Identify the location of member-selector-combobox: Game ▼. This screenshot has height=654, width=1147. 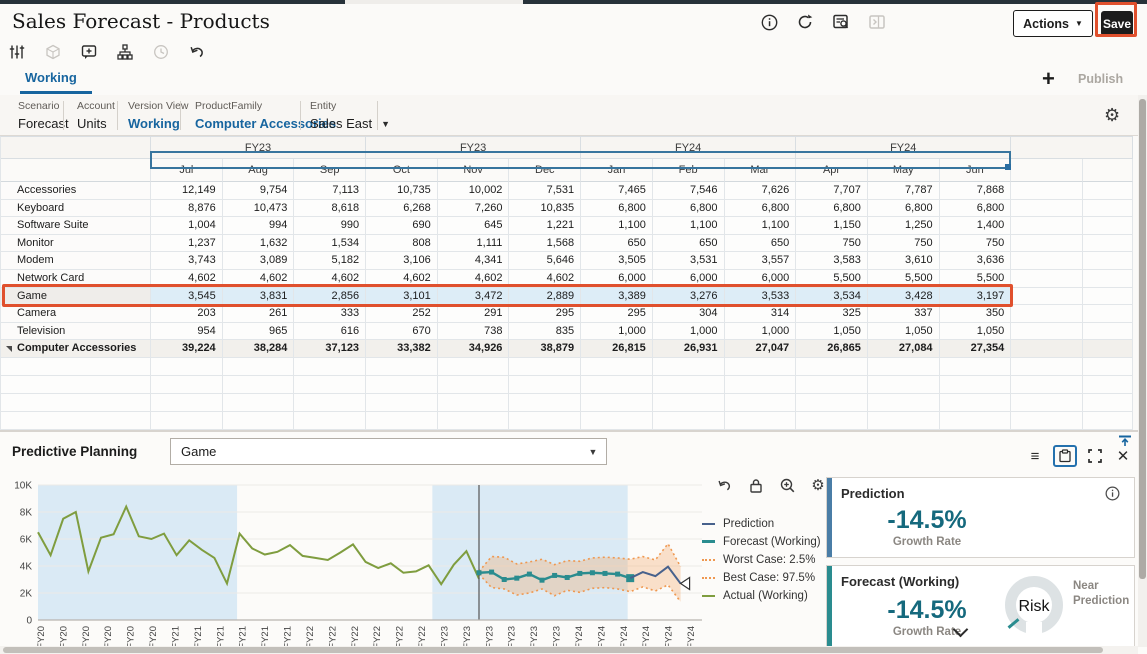
(388, 451).